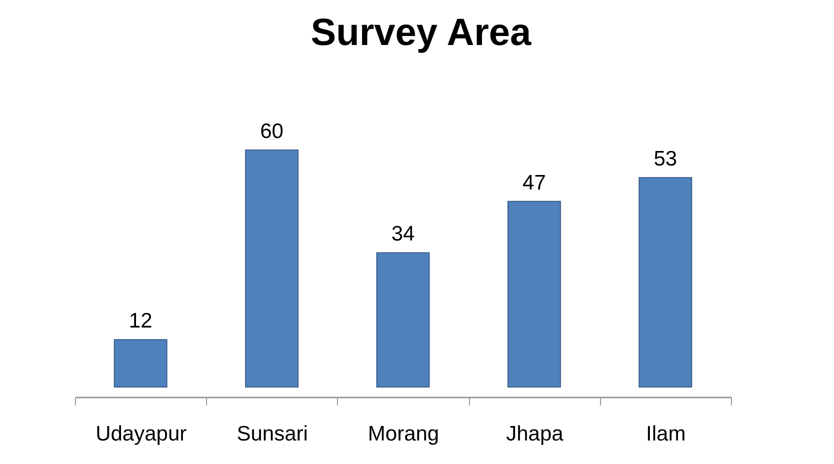 The image size is (834, 464). What do you see at coordinates (404, 434) in the screenshot?
I see `x-tick-label: Morang` at bounding box center [404, 434].